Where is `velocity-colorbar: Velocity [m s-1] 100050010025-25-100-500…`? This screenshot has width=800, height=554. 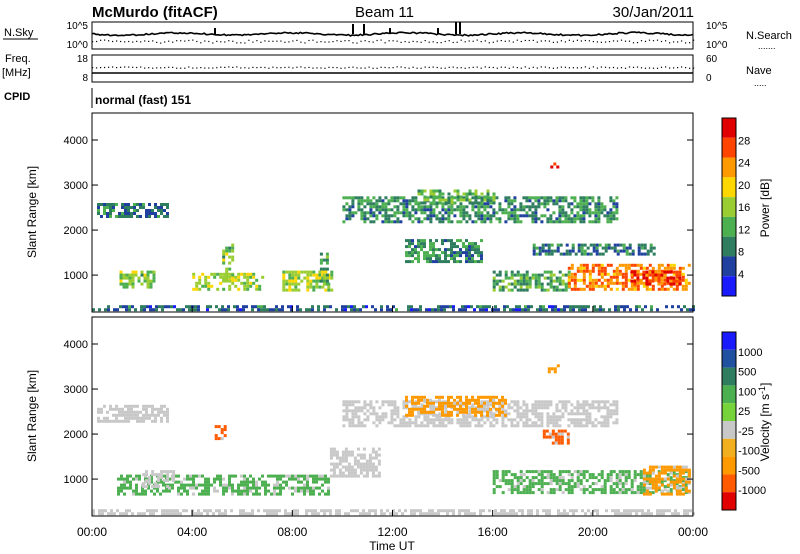 velocity-colorbar: Velocity [m s-1] 100050010025-25-100-500… is located at coordinates (746, 421).